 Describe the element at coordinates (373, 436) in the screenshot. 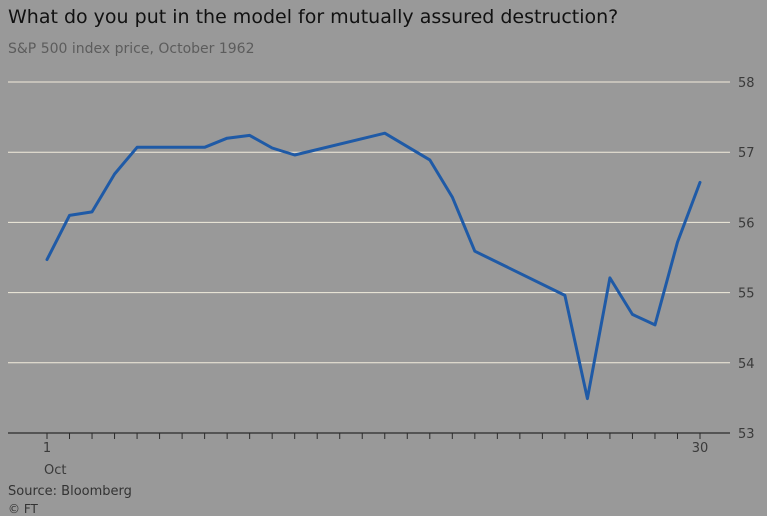

I see `x-axis-ticks` at that location.